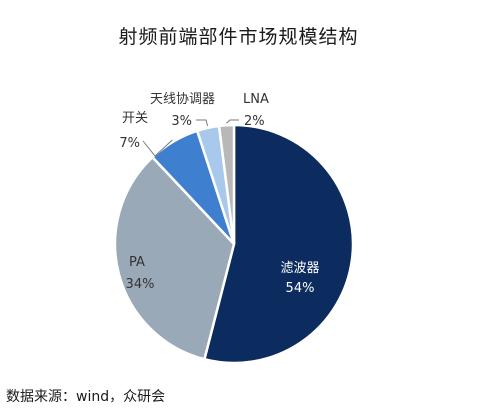 Image resolution: width=477 pixels, height=414 pixels. I want to click on slice-label-0: 滤波器, so click(299, 268).